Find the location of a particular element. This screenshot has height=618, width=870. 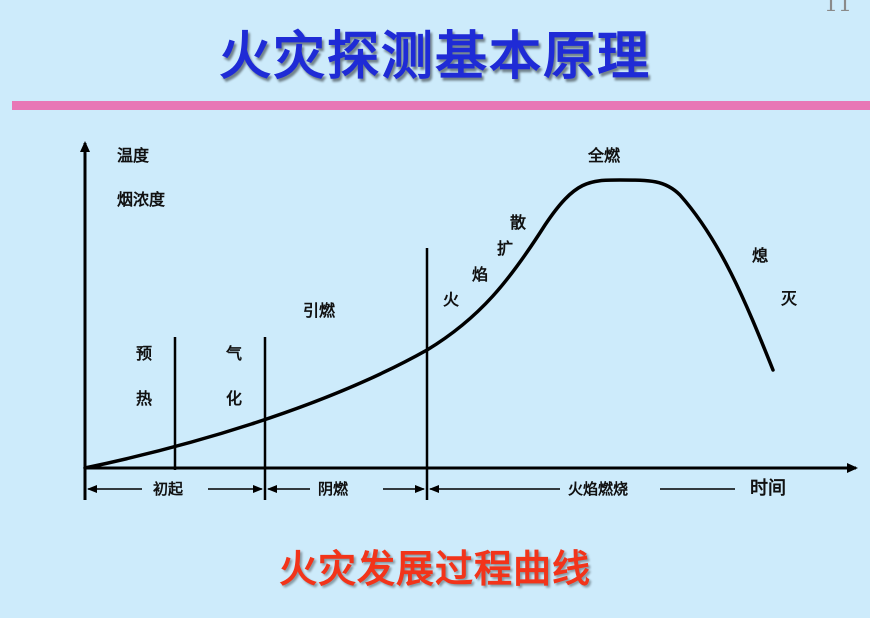

label-preheat-1: 预 is located at coordinates (144, 353).